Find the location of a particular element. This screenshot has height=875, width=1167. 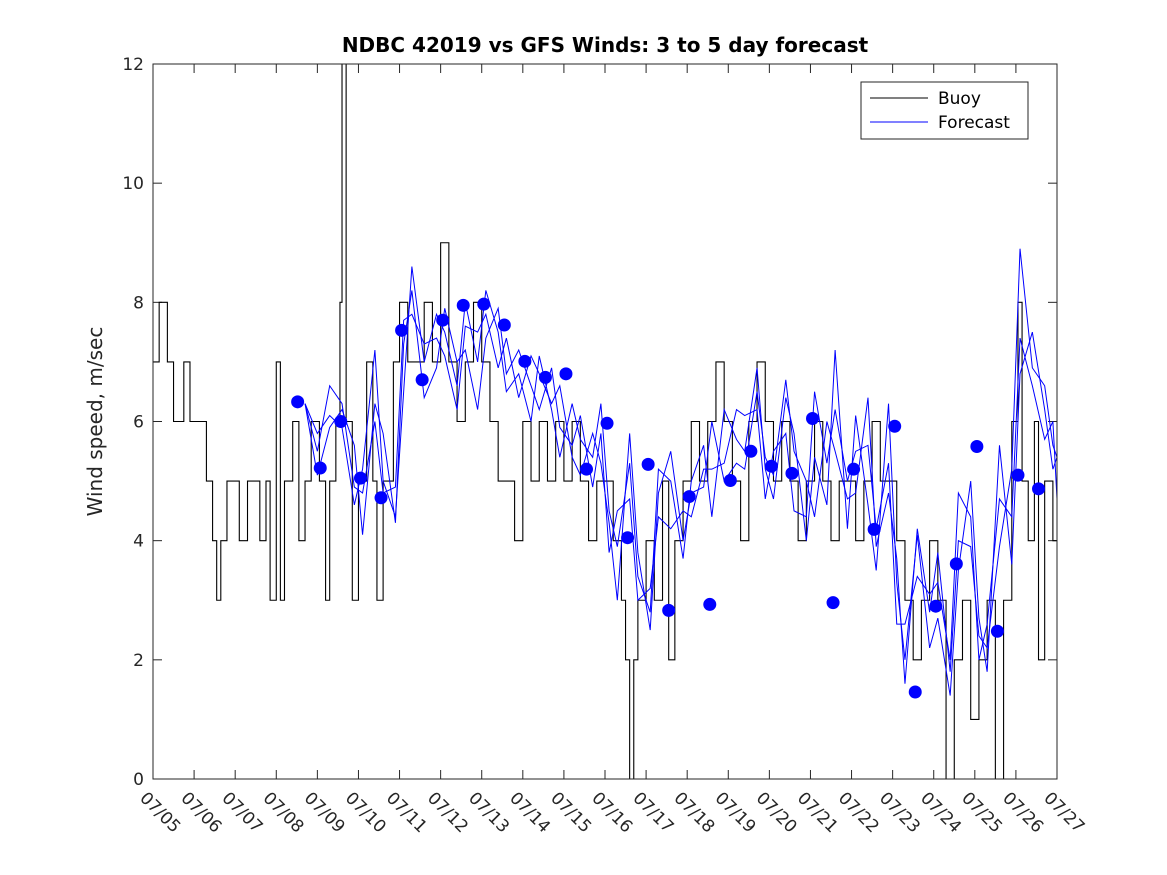

y-tick-label: 8 is located at coordinates (138, 303).